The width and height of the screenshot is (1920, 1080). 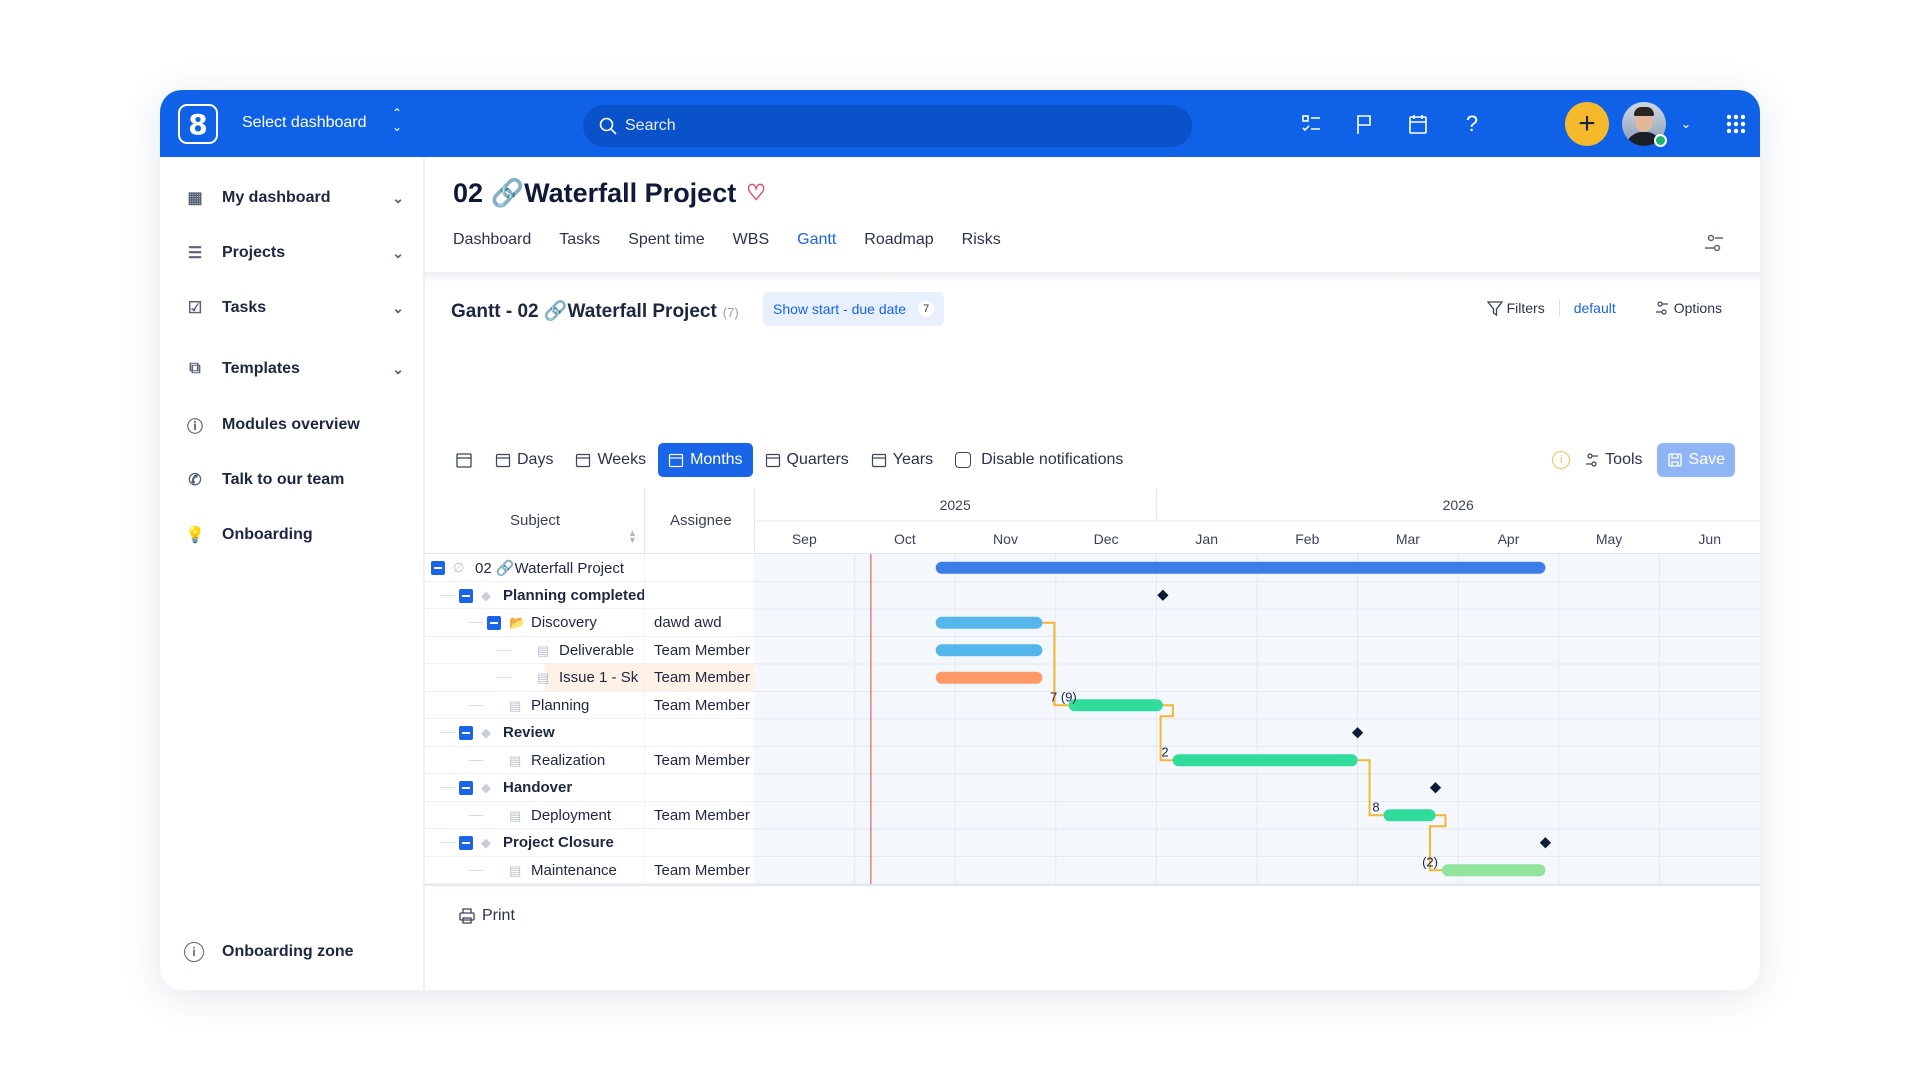 I want to click on sidebar-item-projects: ☰ Projects ⌄, so click(x=294, y=253).